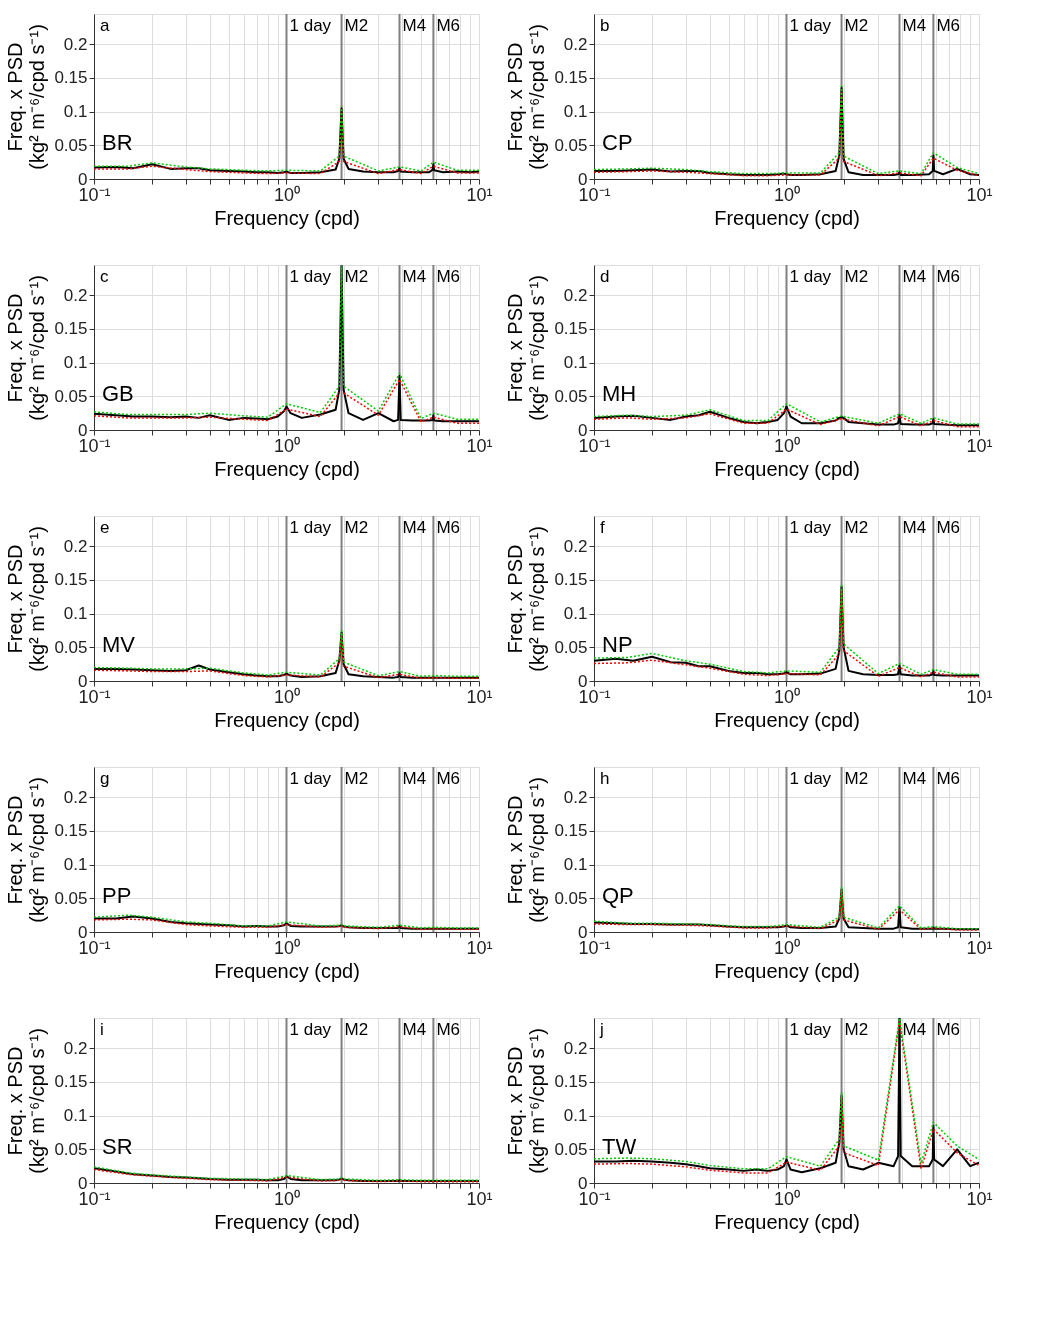 The height and width of the screenshot is (1329, 1054). Describe the element at coordinates (104, 276) in the screenshot. I see `annotation: c` at that location.